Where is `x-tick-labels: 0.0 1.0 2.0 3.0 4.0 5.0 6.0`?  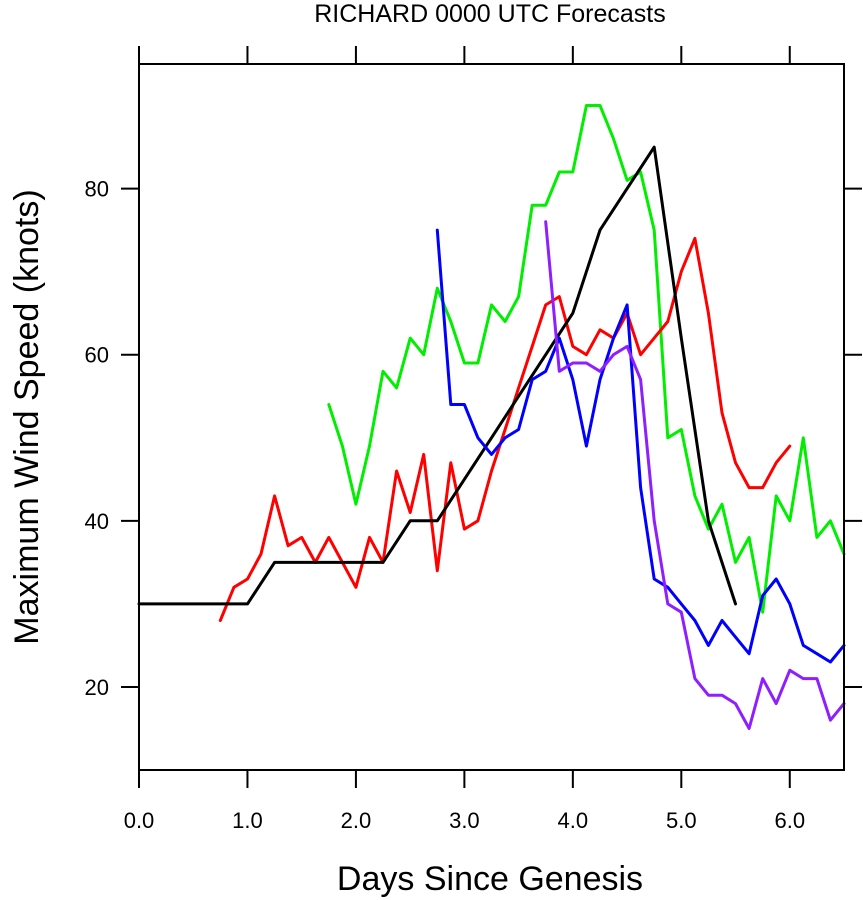
x-tick-labels: 0.0 1.0 2.0 3.0 4.0 5.0 6.0 is located at coordinates (464, 820).